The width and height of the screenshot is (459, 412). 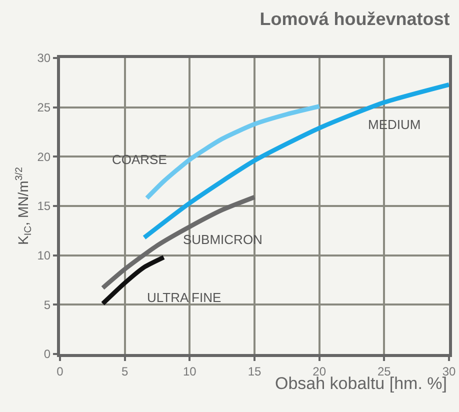 I want to click on y-tick-label: 25, so click(x=44, y=107).